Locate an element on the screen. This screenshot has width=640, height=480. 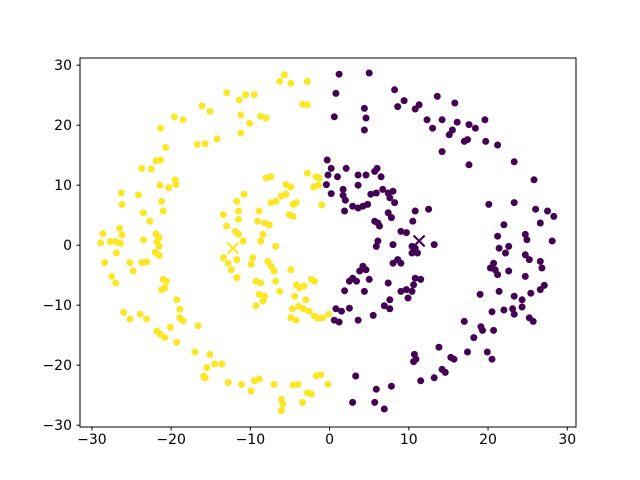
x-axis-tick-label: 10 is located at coordinates (409, 440).